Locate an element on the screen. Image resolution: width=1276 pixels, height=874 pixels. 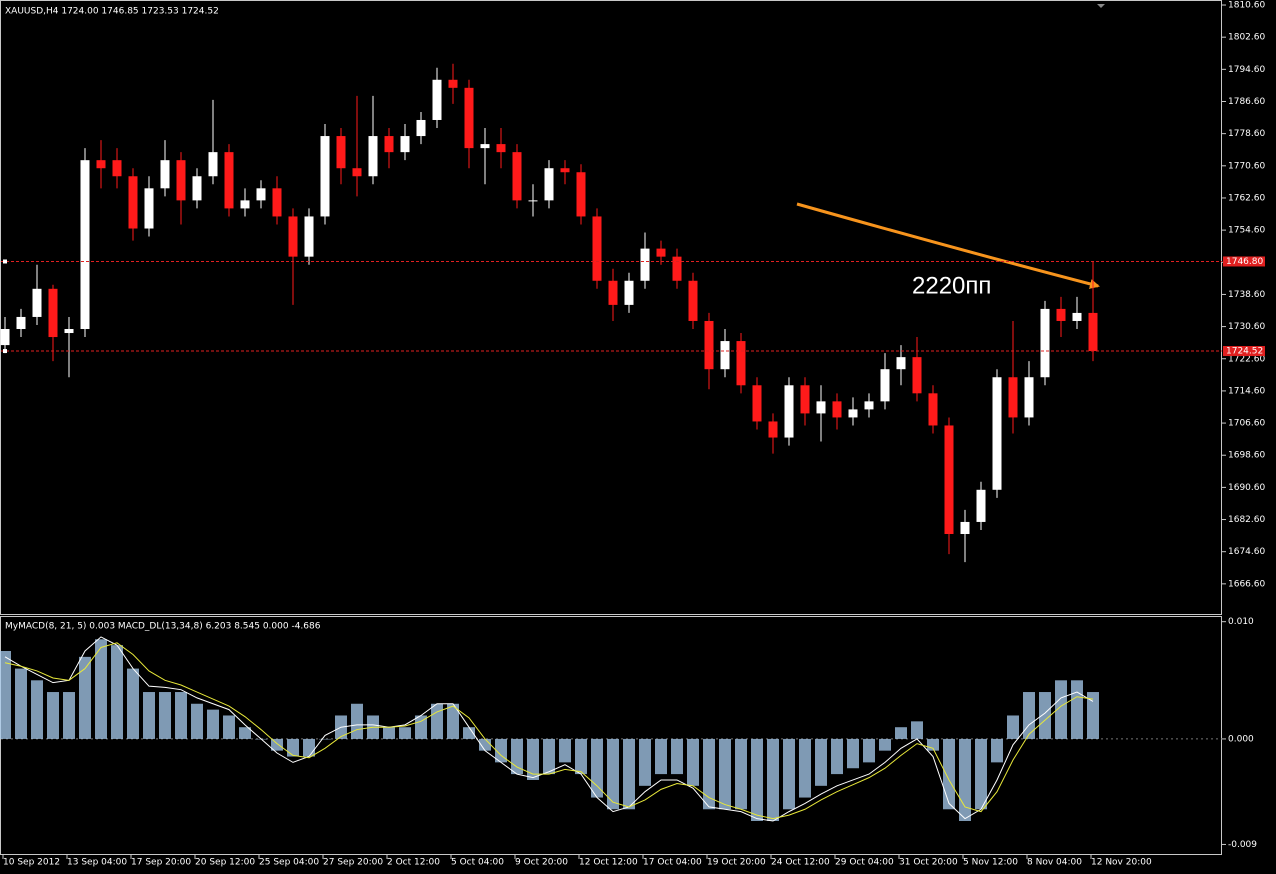
x-tick-label: 12 Nov 20:00 is located at coordinates (1121, 863).